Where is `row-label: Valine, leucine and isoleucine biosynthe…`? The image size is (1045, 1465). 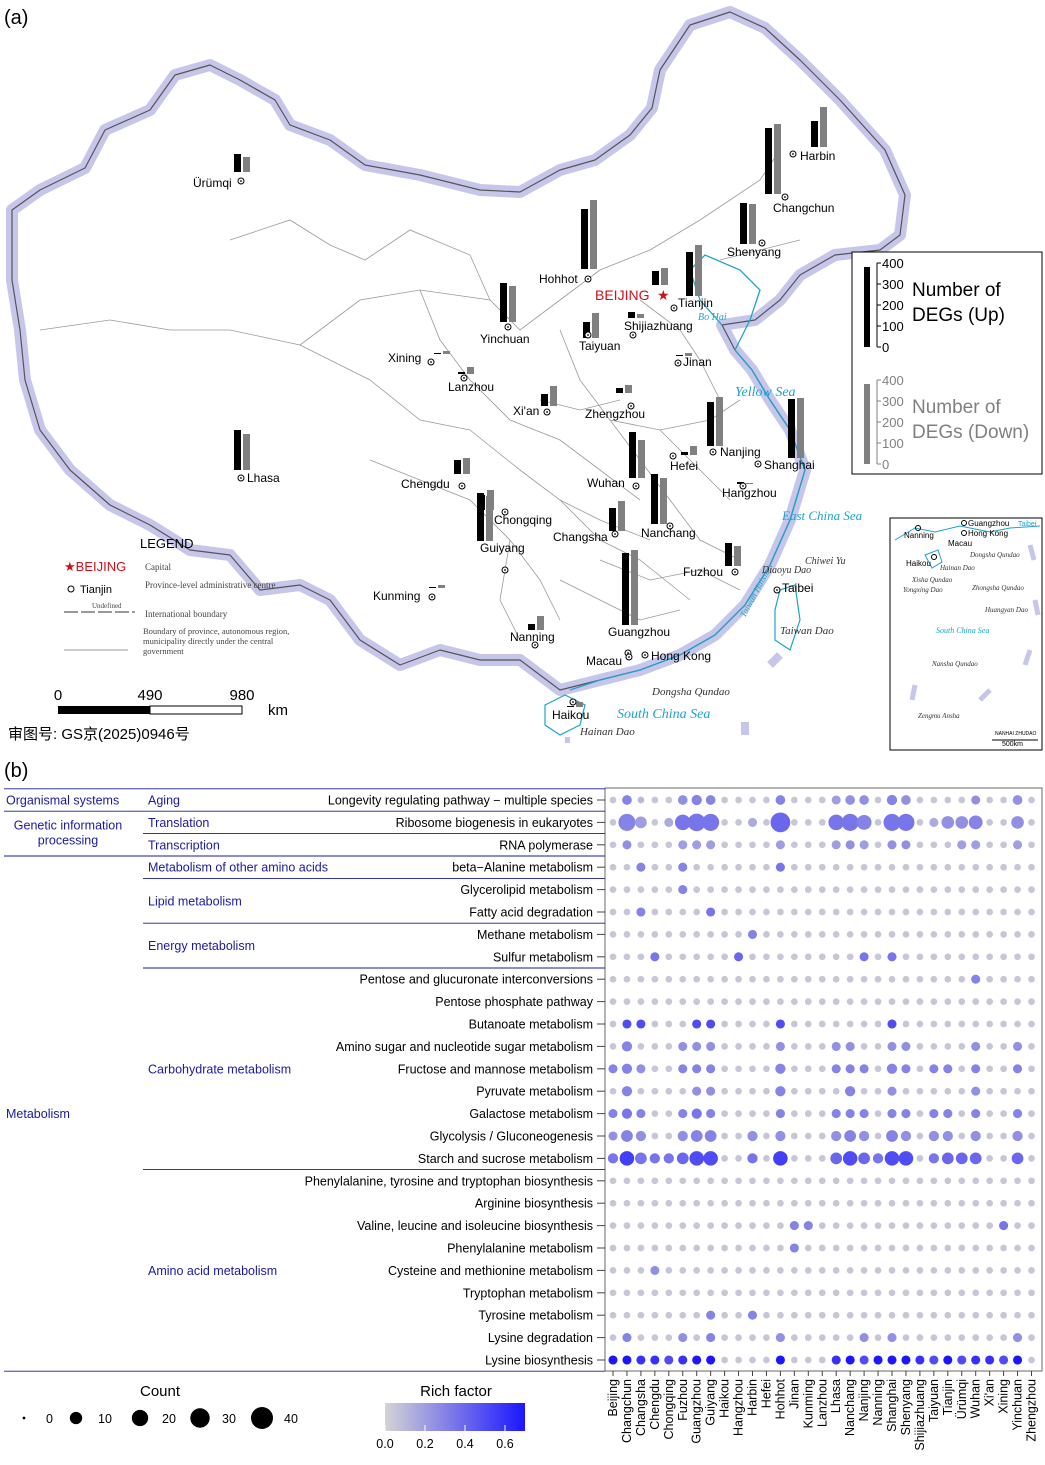
row-label: Valine, leucine and isoleucine biosynthe… is located at coordinates (475, 1226).